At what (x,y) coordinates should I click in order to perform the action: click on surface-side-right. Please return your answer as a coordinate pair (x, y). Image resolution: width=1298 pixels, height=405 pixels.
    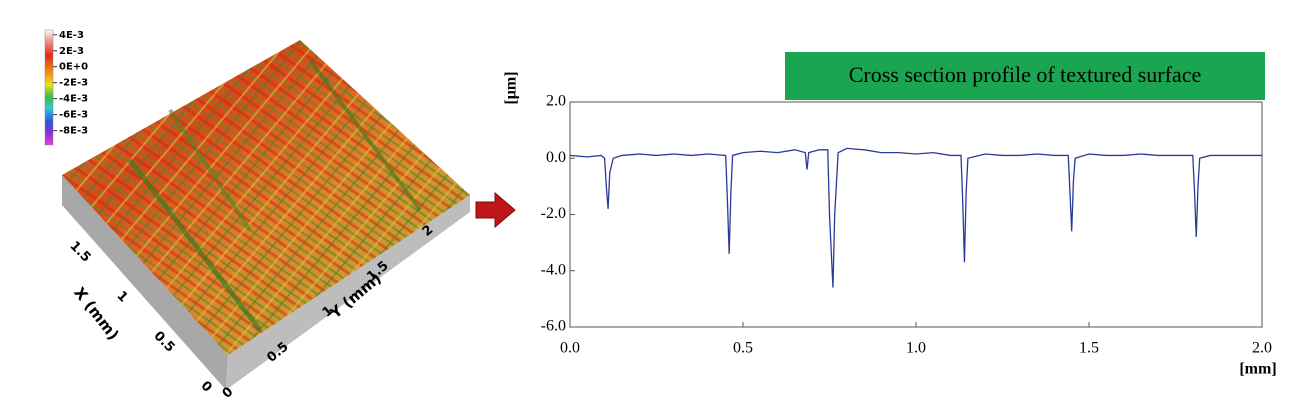
    Looking at the image, I should click on (348, 292).